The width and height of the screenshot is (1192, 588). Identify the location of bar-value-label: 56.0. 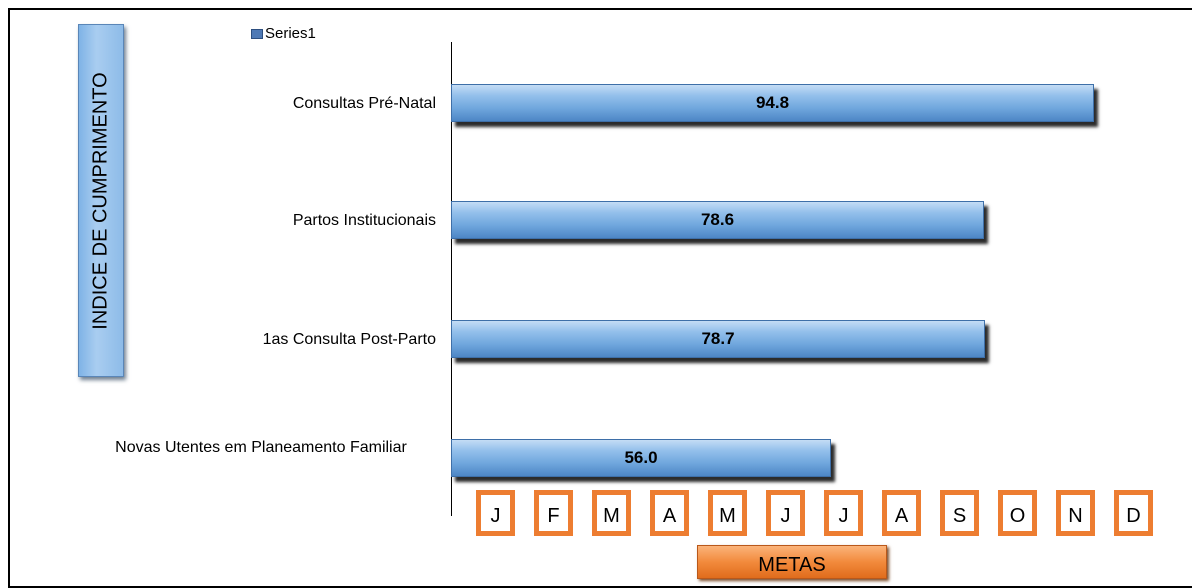
(641, 457).